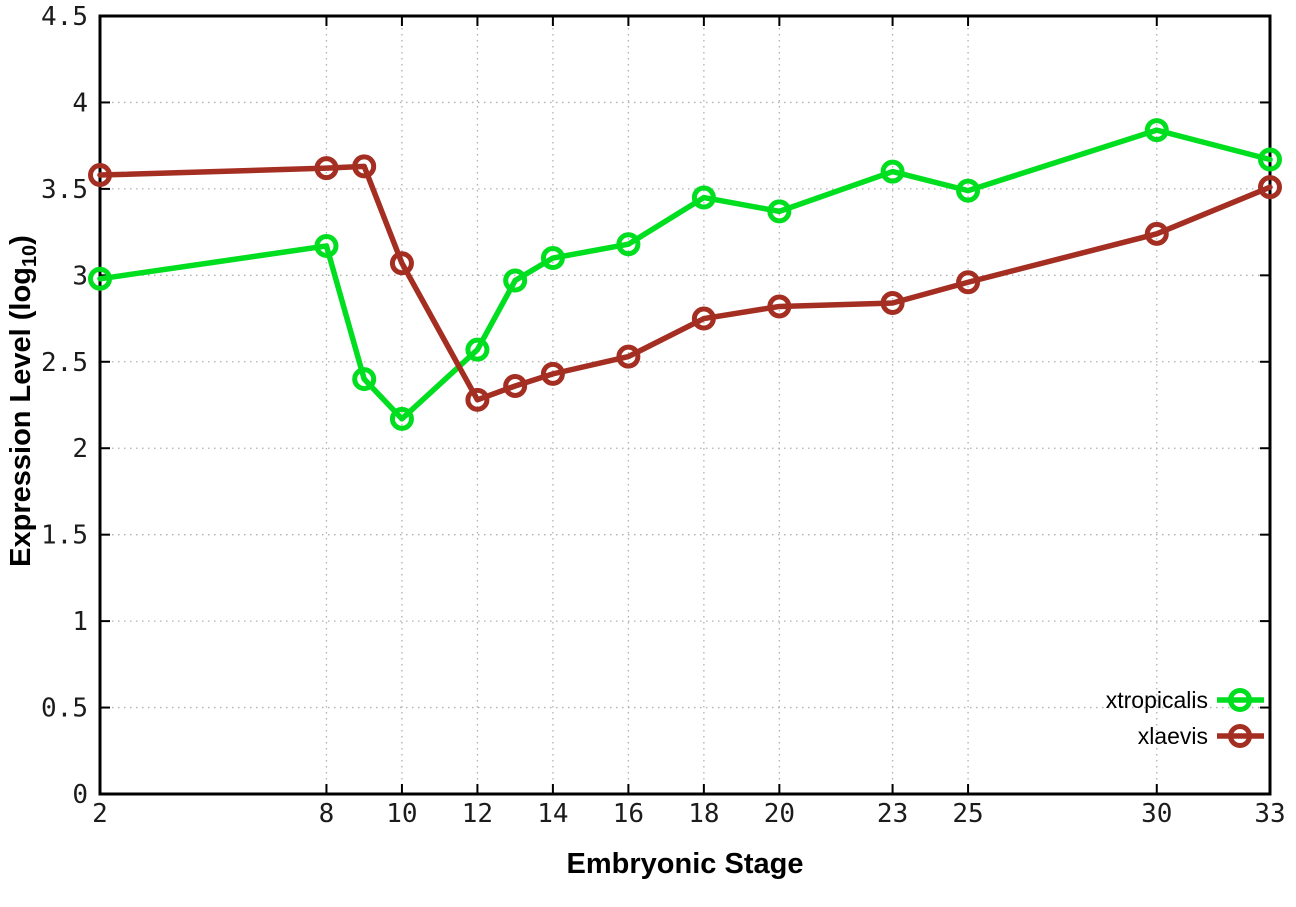 The image size is (1296, 907). What do you see at coordinates (21, 417) in the screenshot?
I see `y-axis-title-text: Expression Level (log` at bounding box center [21, 417].